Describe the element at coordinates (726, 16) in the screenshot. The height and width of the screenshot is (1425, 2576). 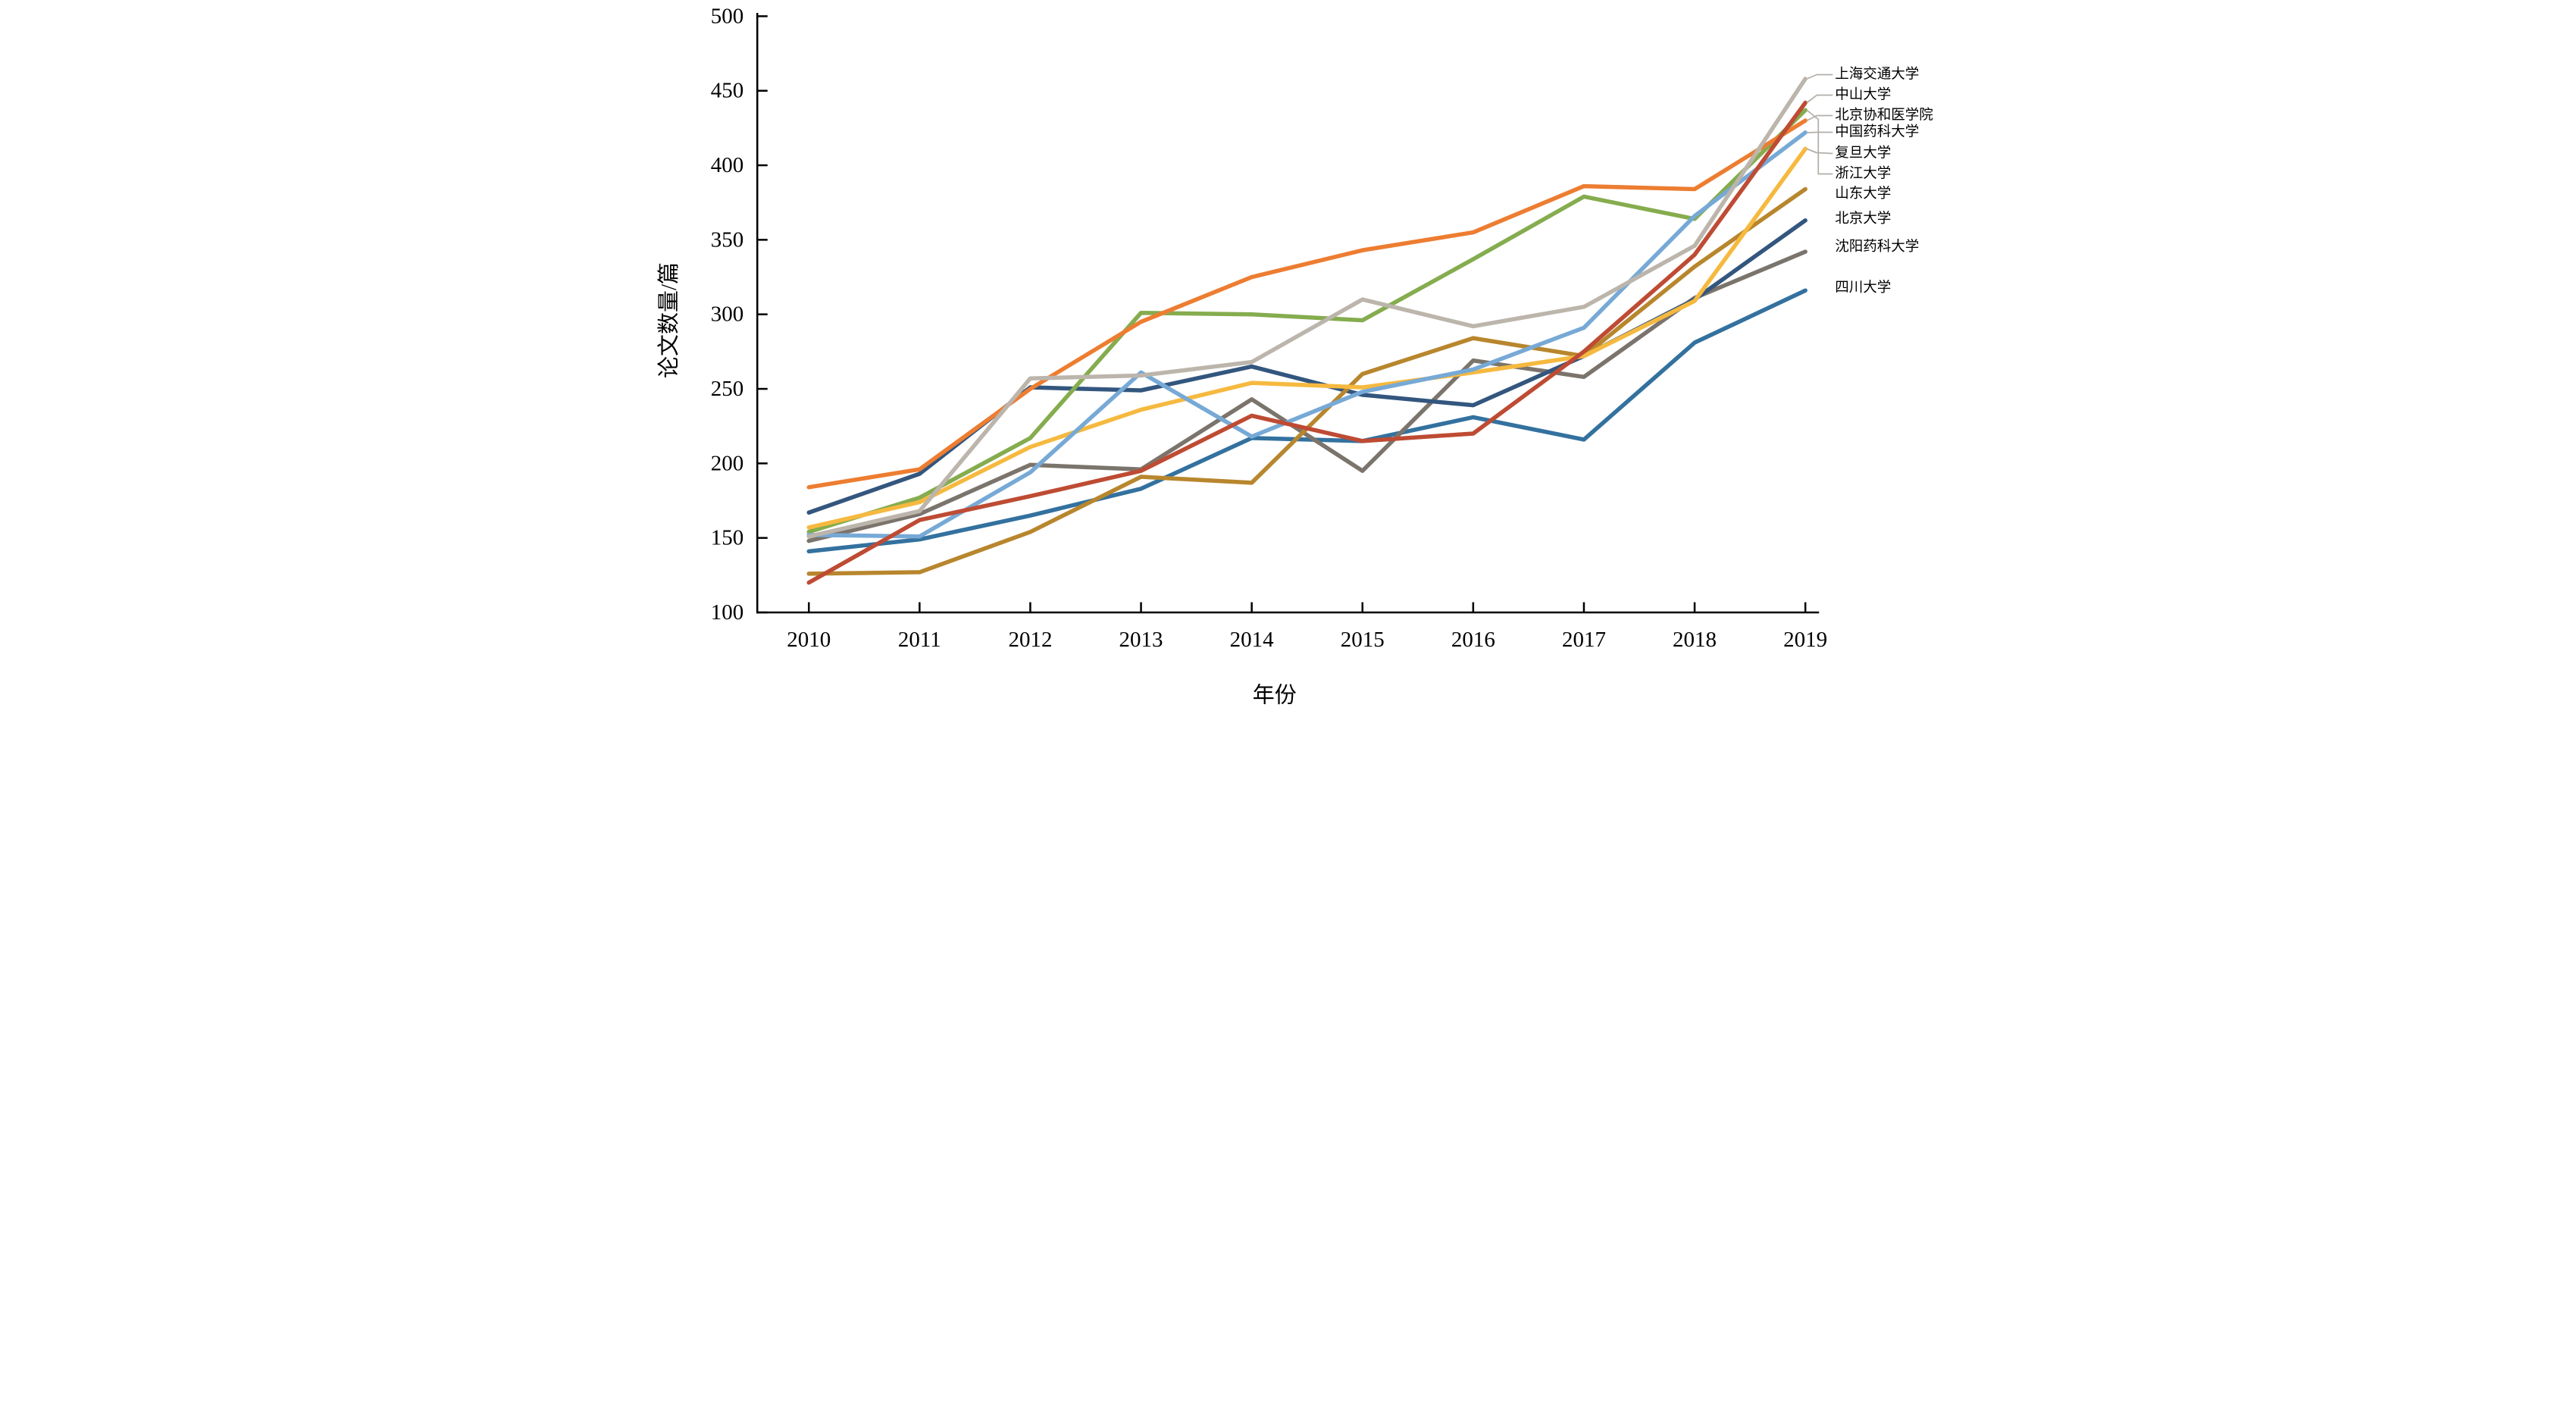
I see `y-tick-label: 500` at that location.